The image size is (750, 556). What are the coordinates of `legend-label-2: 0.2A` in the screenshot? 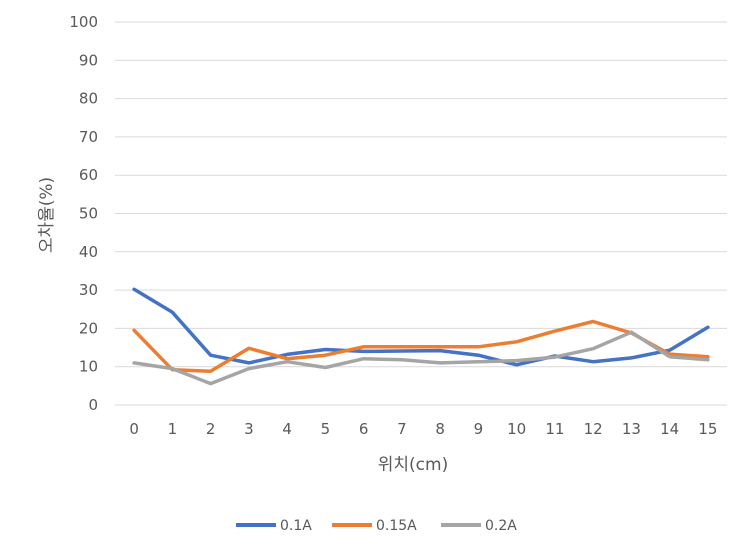 It's located at (501, 526).